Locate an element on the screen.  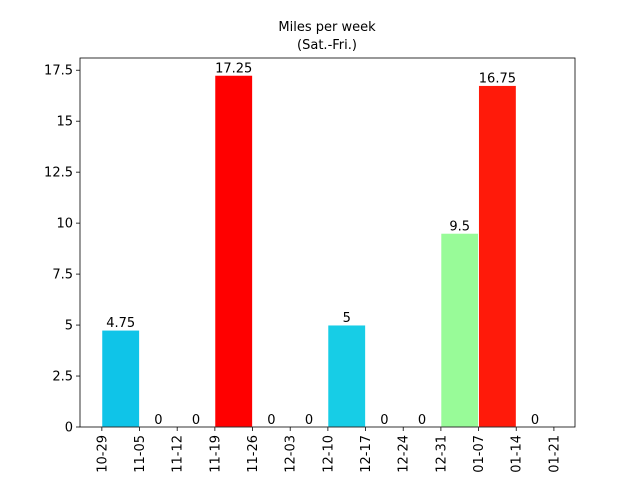
y-tick-label: 10 is located at coordinates (64, 224).